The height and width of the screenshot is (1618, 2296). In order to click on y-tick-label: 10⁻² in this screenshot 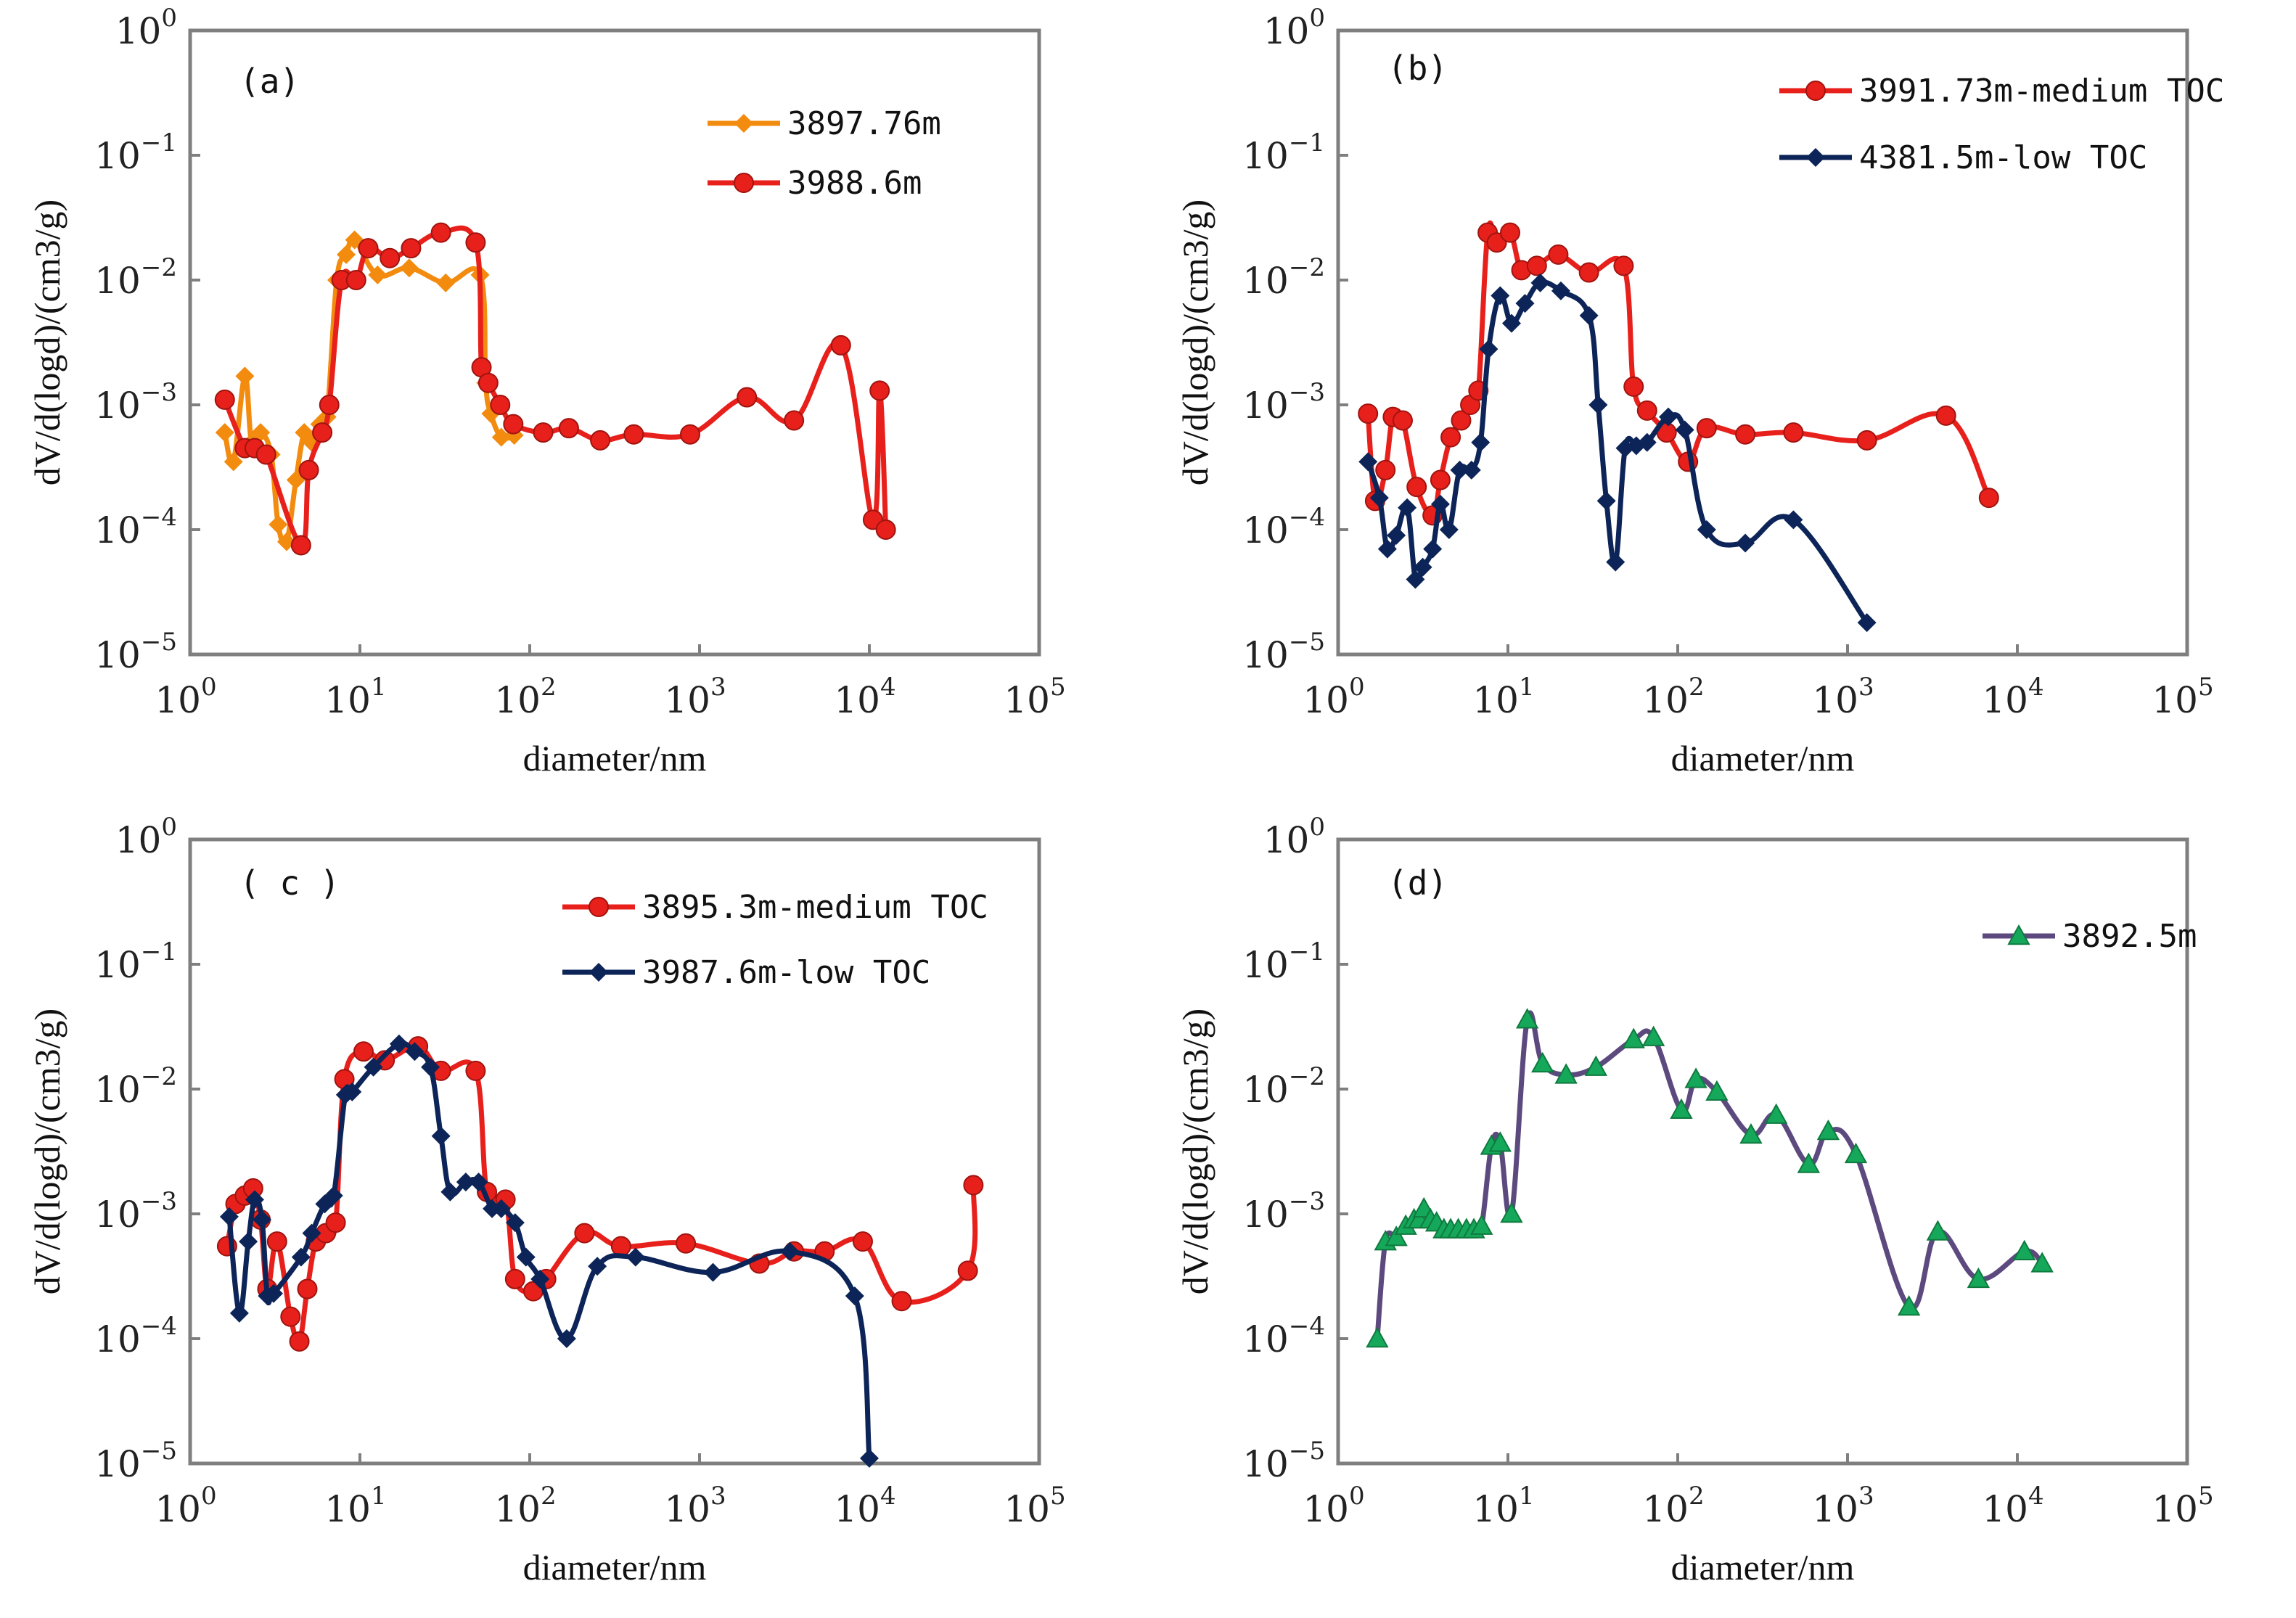, I will do `click(135, 1087)`.